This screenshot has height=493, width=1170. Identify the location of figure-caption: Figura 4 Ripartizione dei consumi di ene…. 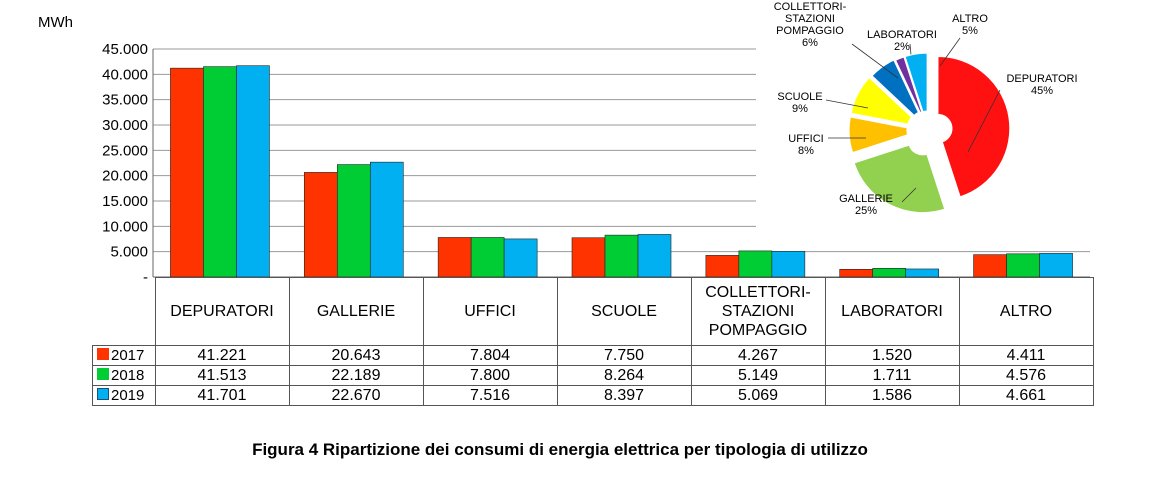
(560, 449).